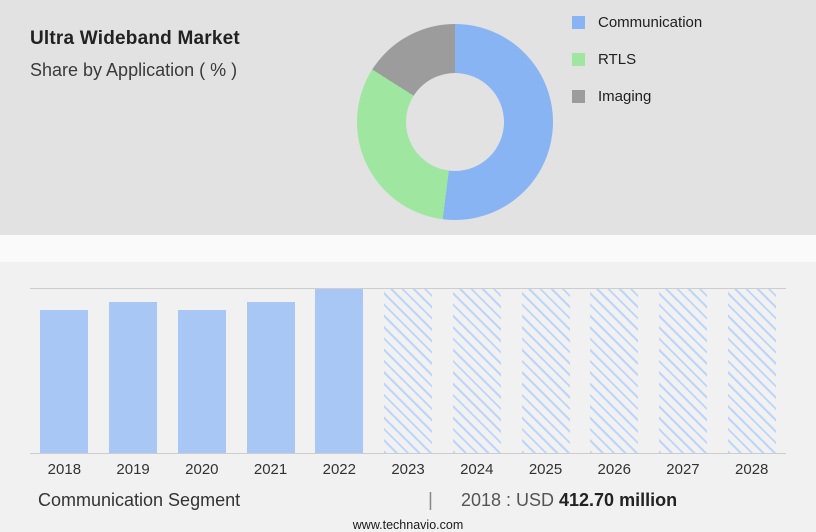 Image resolution: width=816 pixels, height=532 pixels. I want to click on bar-2027-forecast, so click(682, 371).